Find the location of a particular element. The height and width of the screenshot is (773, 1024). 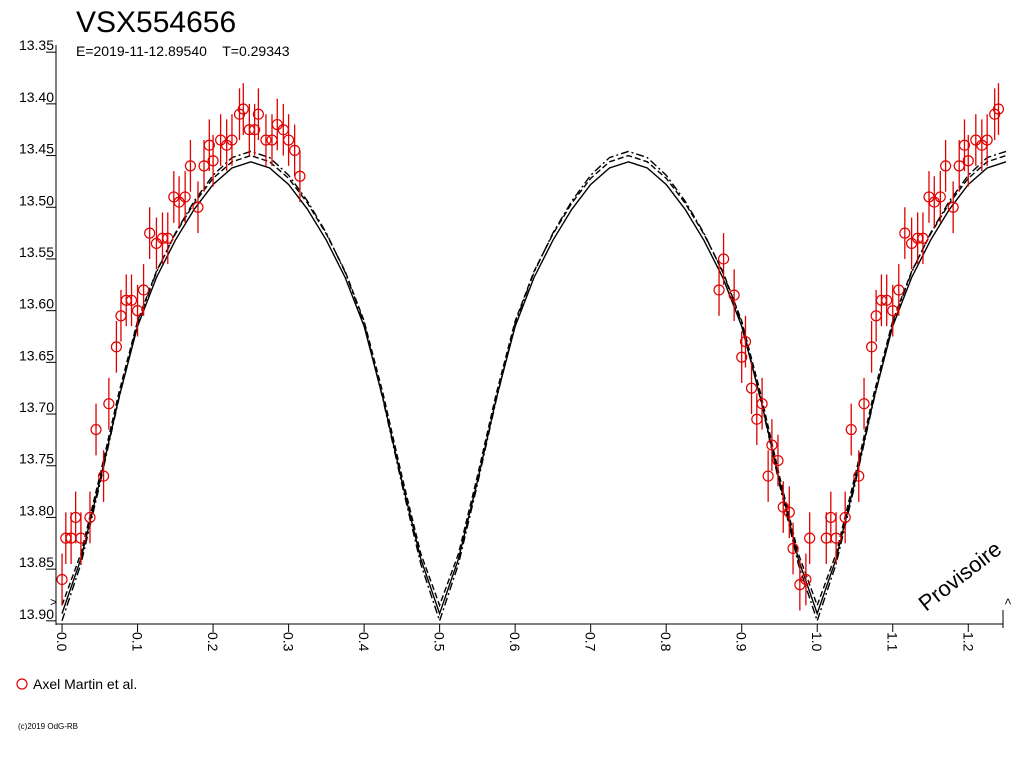

x-tick-label: 0.6 is located at coordinates (515, 642).